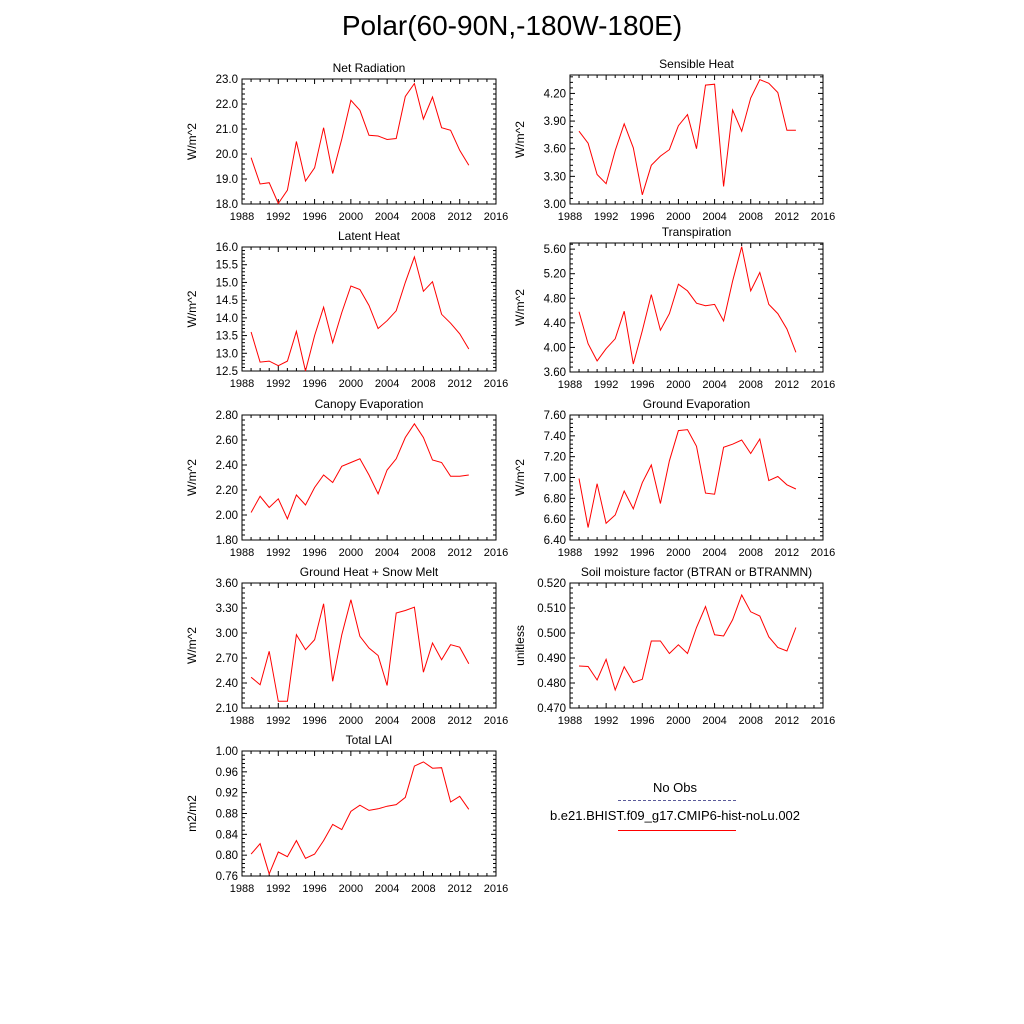  What do you see at coordinates (227, 709) in the screenshot?
I see `y-tick-label: 2.10` at bounding box center [227, 709].